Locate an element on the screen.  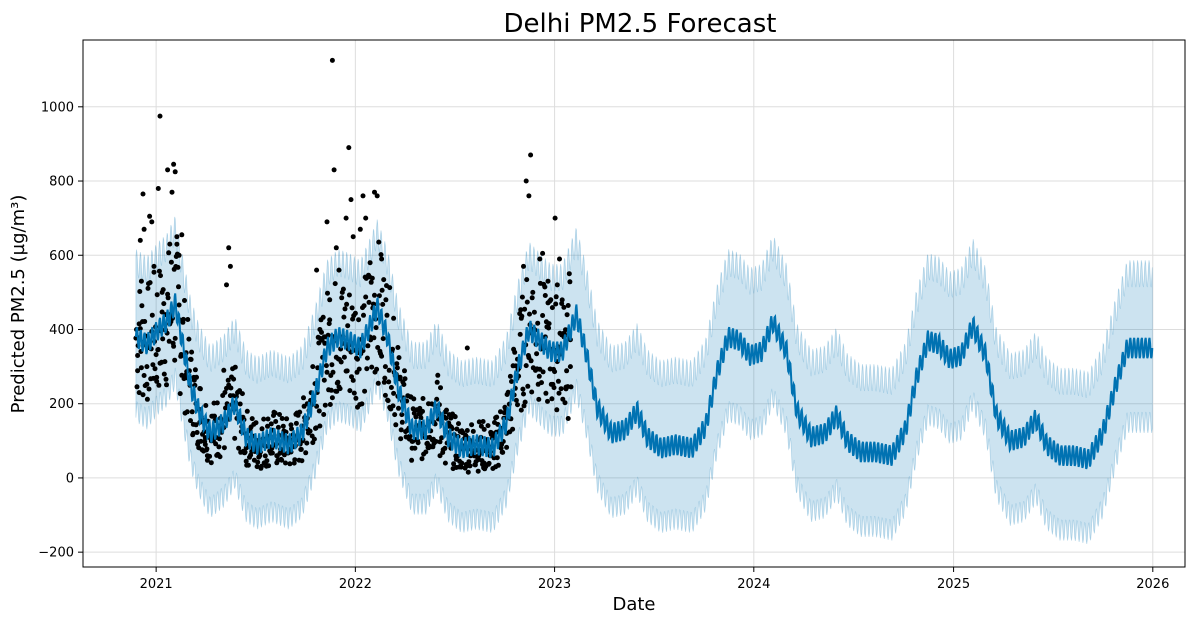
x-tick-label: 2022 is located at coordinates (355, 584).